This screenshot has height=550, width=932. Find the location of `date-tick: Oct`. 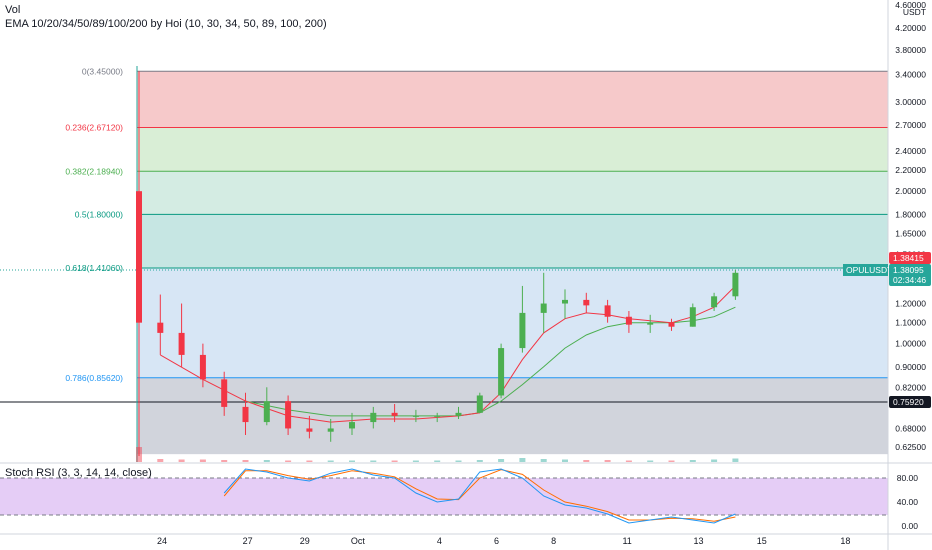

date-tick: Oct is located at coordinates (358, 541).